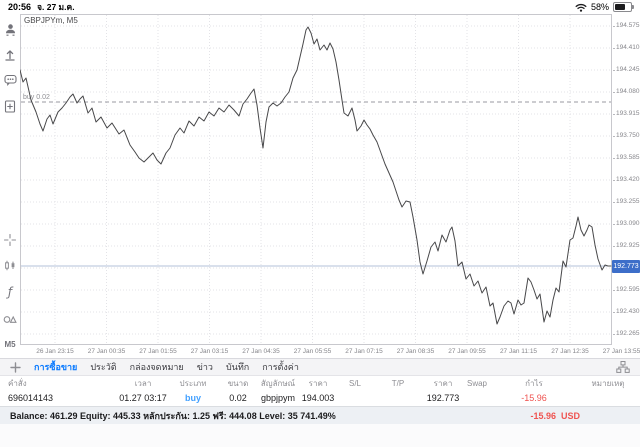 The width and height of the screenshot is (640, 447). What do you see at coordinates (626, 266) in the screenshot?
I see `current-price-tag: 192.773` at bounding box center [626, 266].